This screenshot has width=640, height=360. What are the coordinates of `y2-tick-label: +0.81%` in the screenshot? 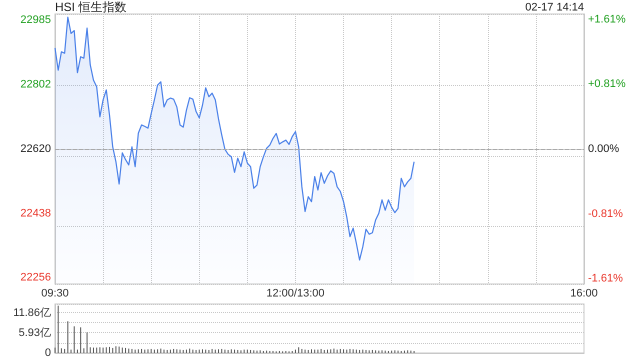 It's located at (607, 84).